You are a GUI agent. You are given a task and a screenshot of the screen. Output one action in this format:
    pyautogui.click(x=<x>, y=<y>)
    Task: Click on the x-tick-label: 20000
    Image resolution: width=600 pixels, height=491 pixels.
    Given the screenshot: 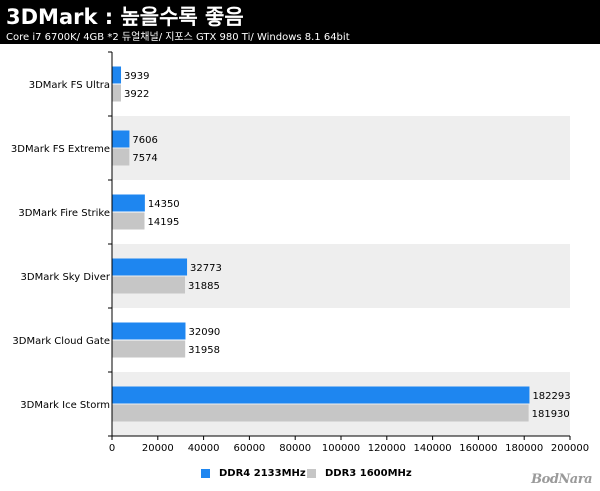 What is the action you would take?
    pyautogui.click(x=158, y=448)
    